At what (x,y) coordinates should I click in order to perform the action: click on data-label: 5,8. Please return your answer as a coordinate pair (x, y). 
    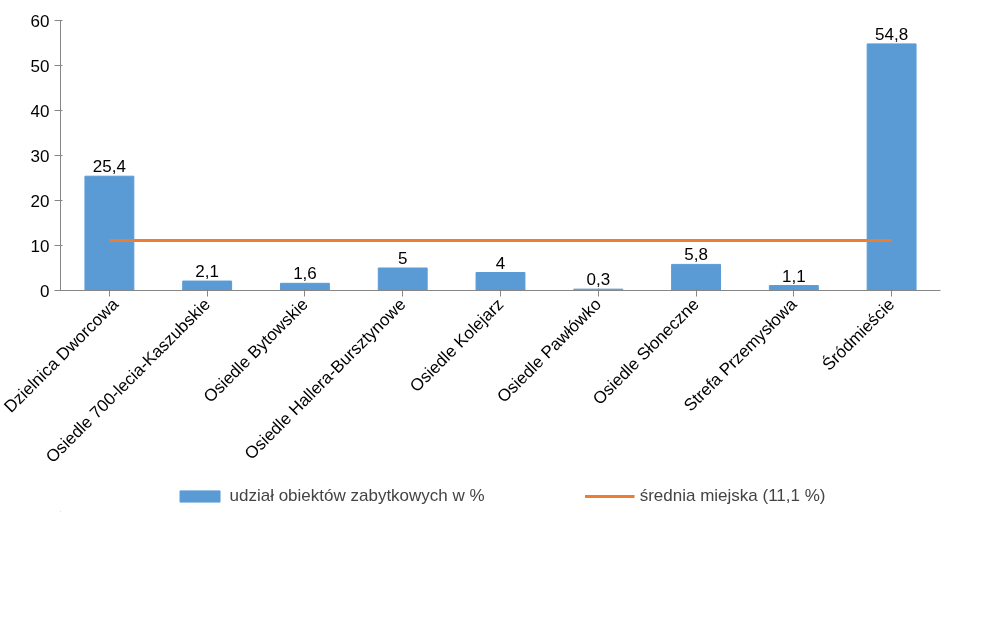
    Looking at the image, I should click on (696, 255).